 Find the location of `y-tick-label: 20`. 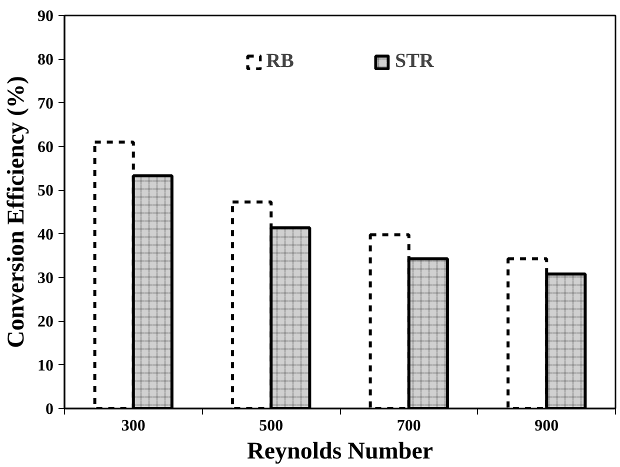

y-tick-label: 20 is located at coordinates (46, 322).